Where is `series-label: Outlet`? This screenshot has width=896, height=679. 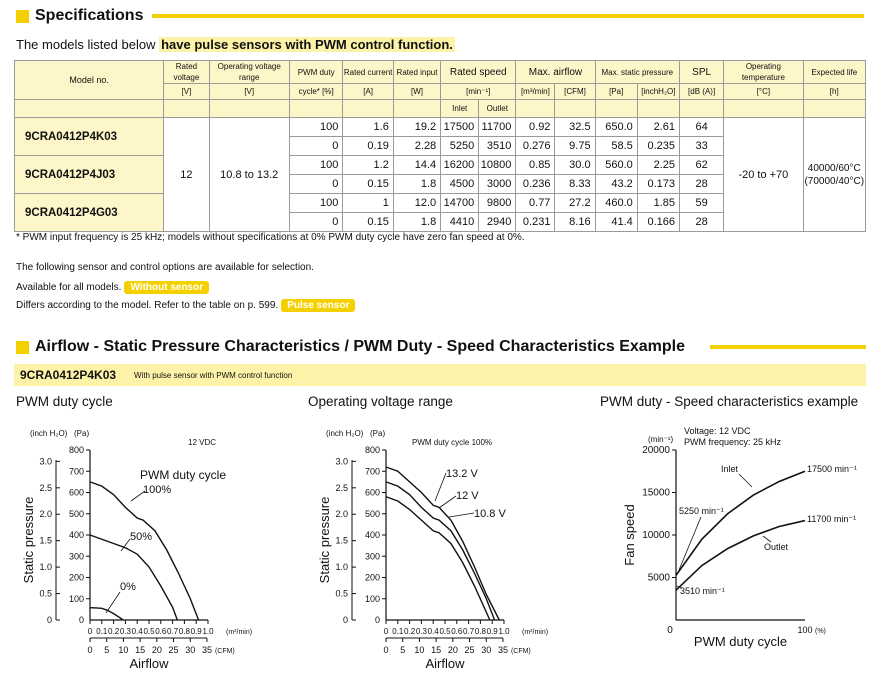
series-label: Outlet is located at coordinates (776, 547).